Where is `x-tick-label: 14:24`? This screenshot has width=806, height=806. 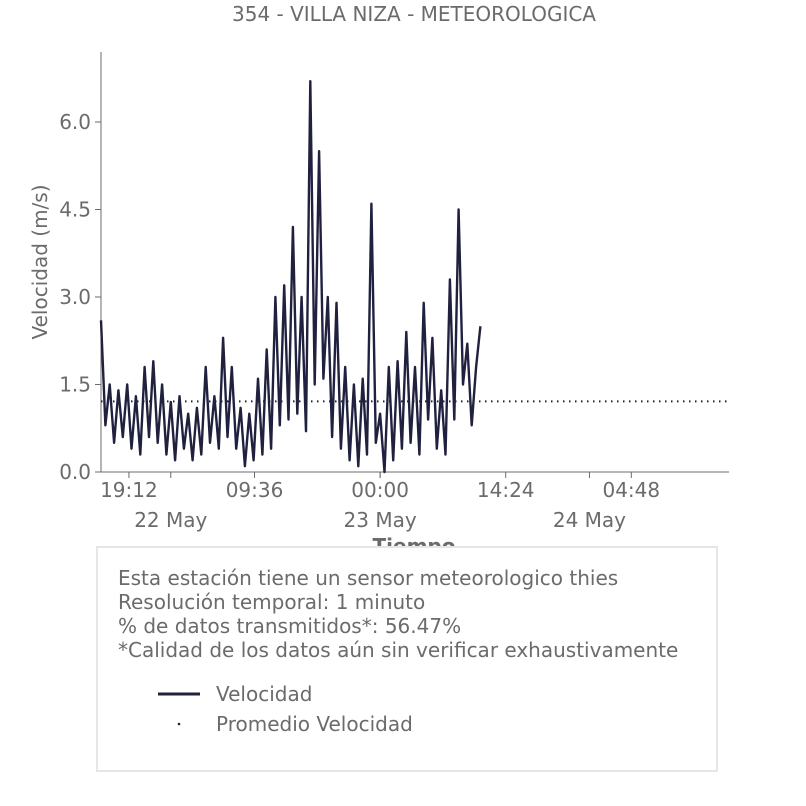
x-tick-label: 14:24 is located at coordinates (506, 490).